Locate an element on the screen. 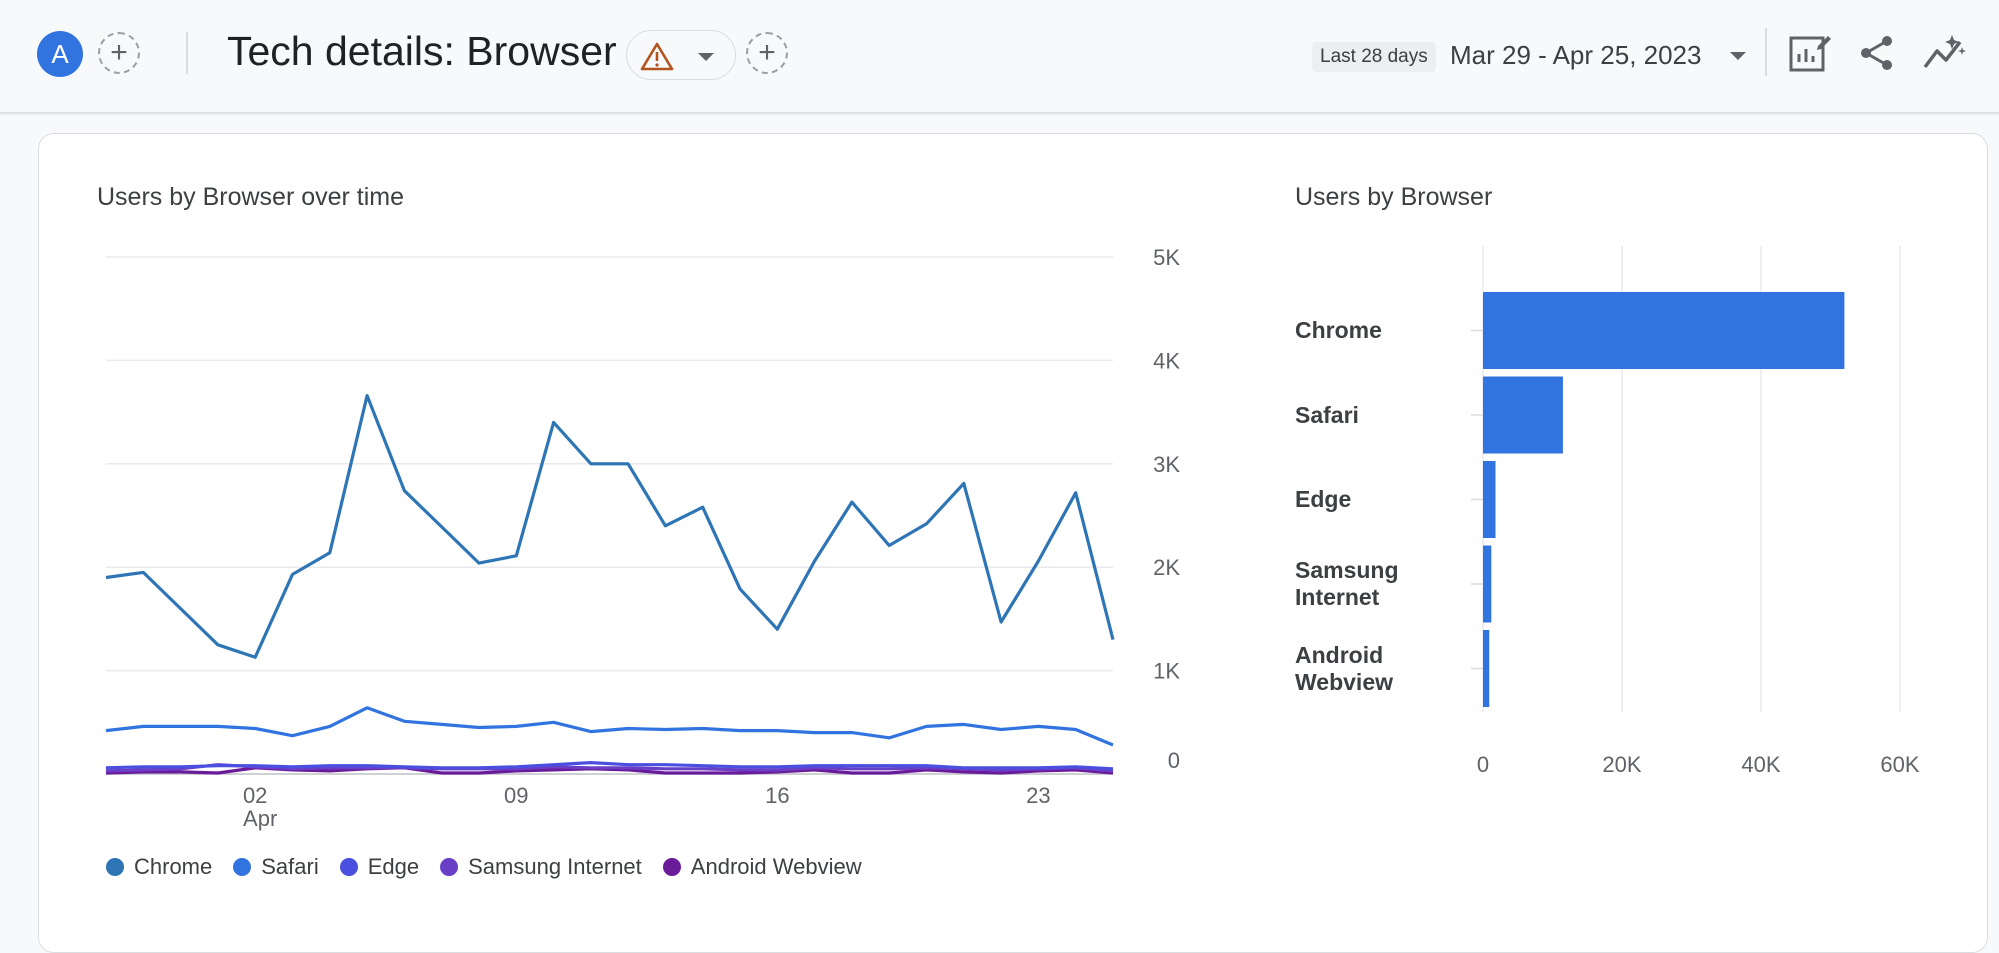 This screenshot has height=953, width=1999. bar-category-label: Samsung Internet is located at coordinates (1347, 583).